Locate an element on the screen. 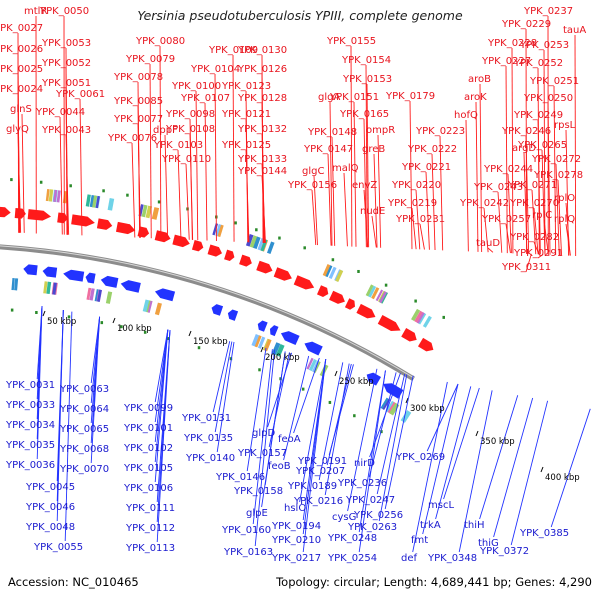 The height and width of the screenshot is (600, 600). top-gene-label: greB is located at coordinates (373, 149).